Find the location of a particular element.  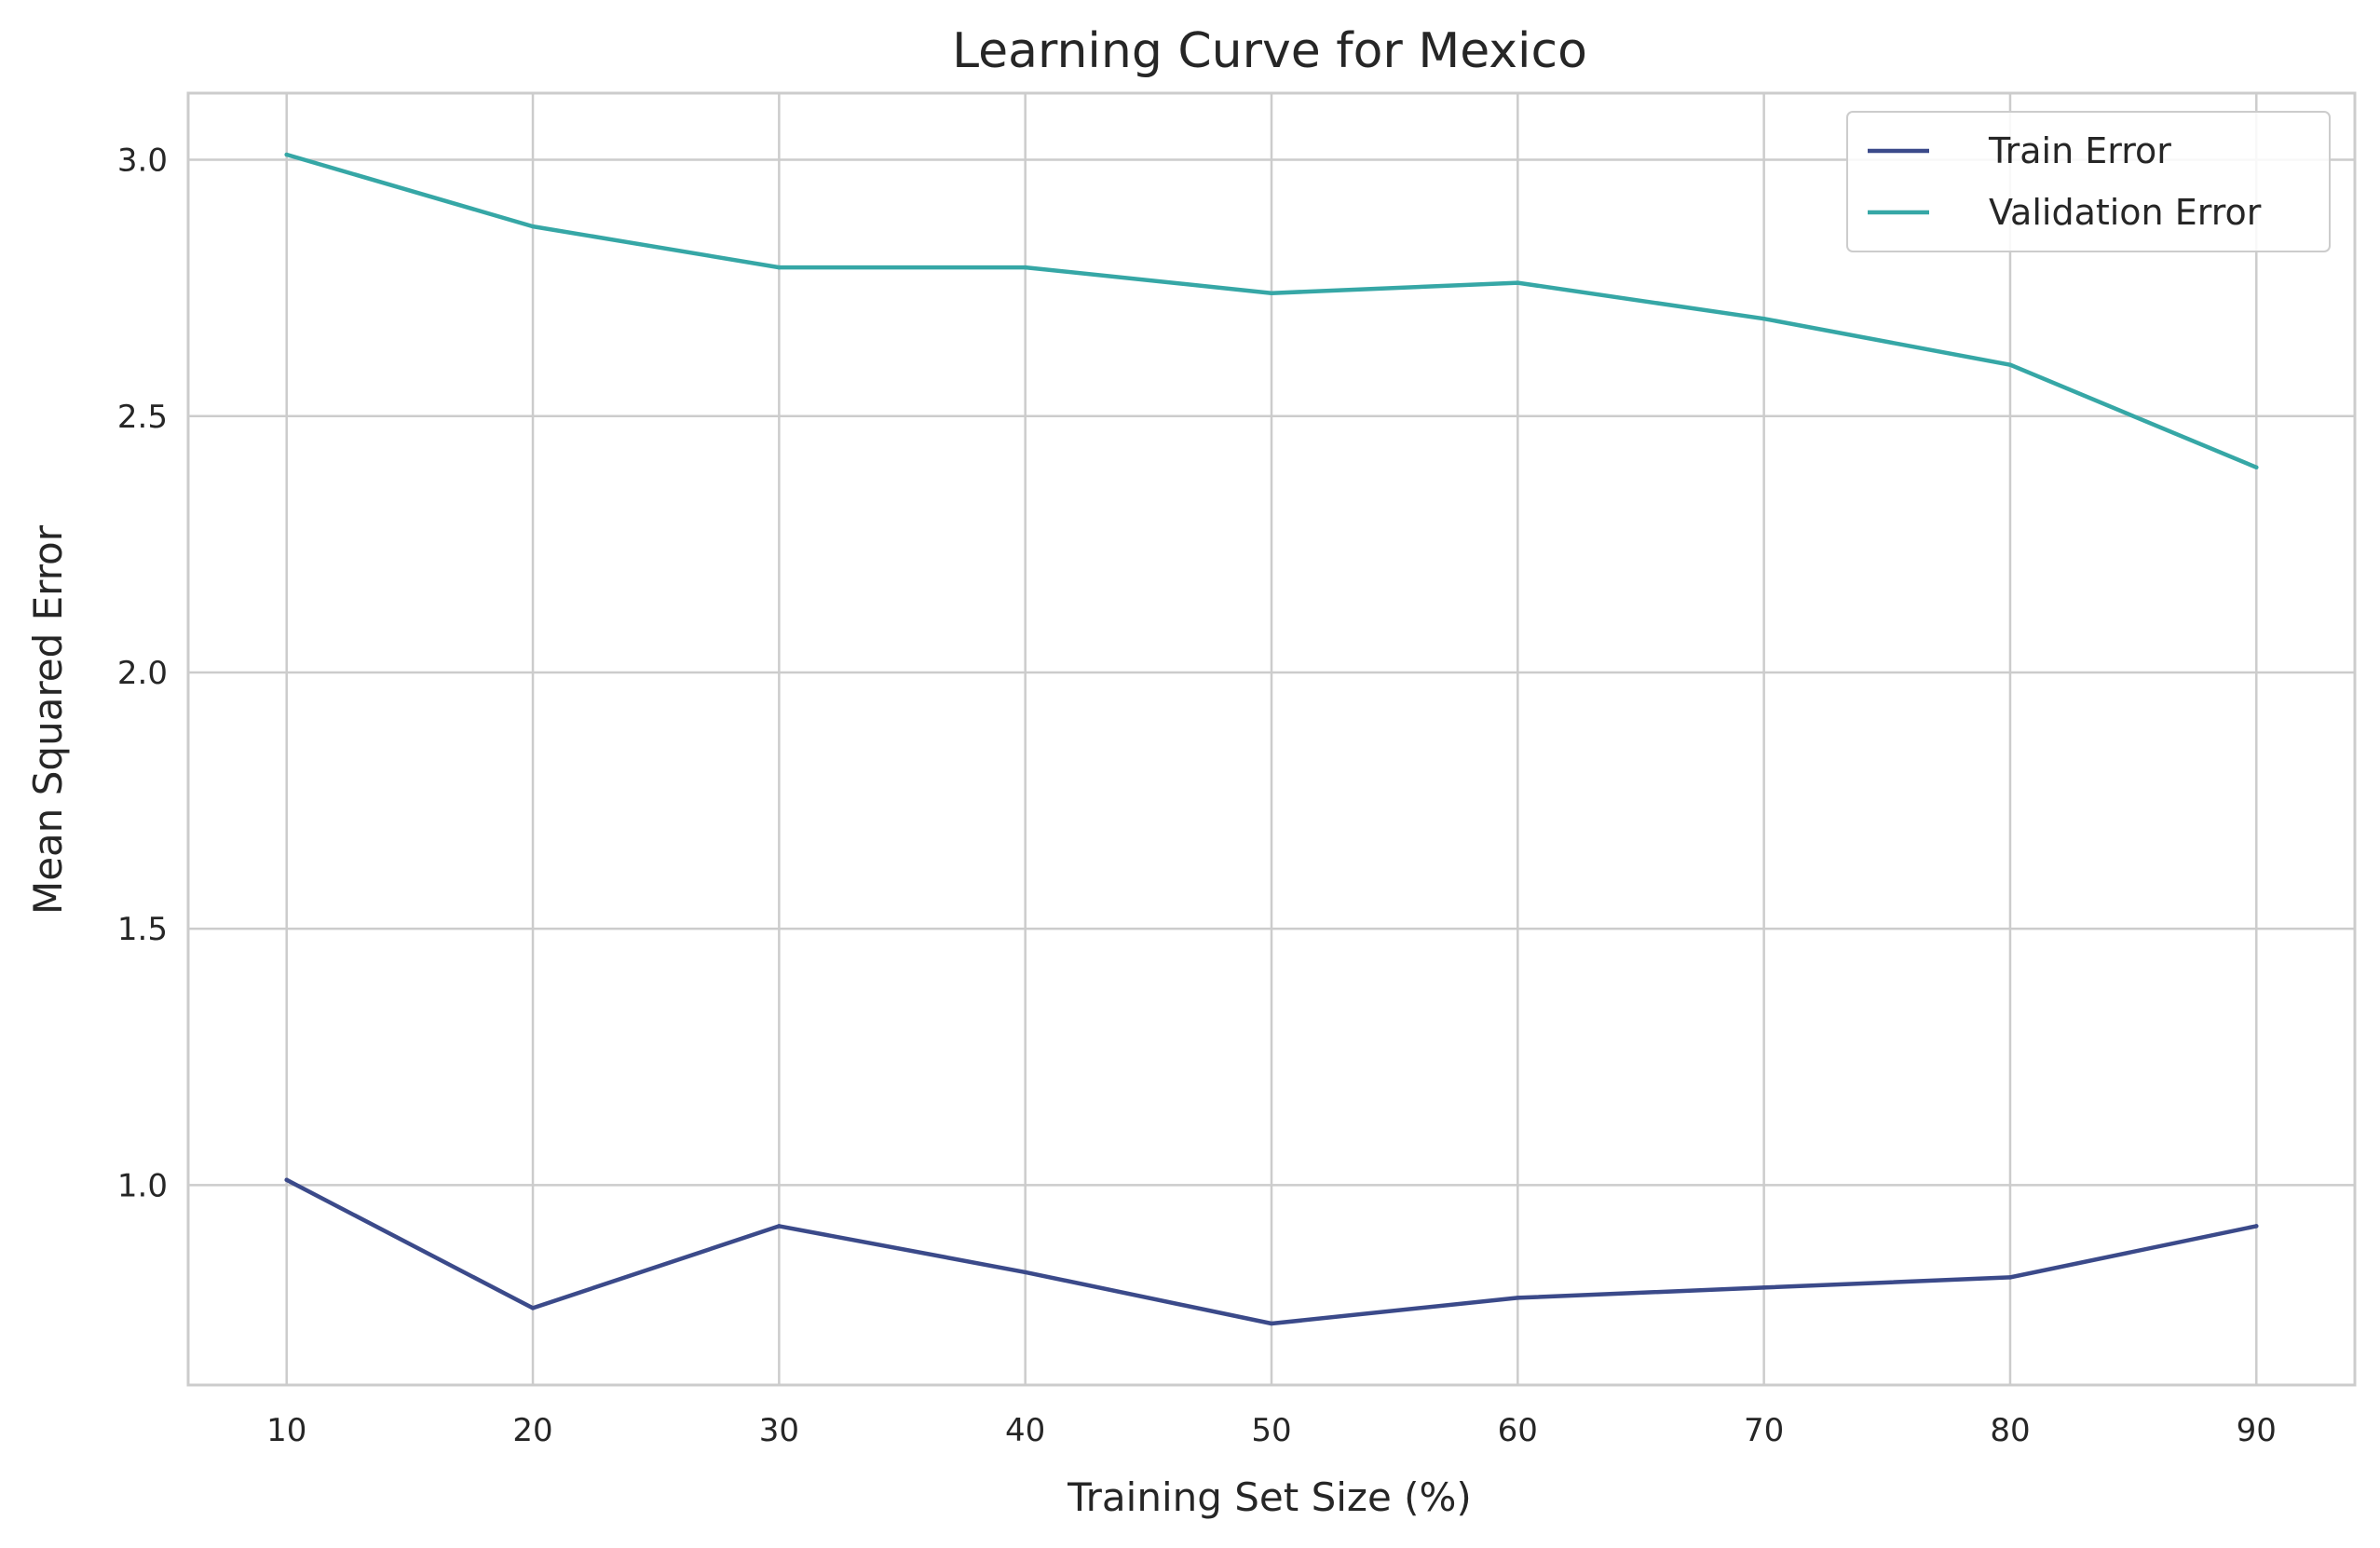

x-tick-labels: 10 20 30 40 50 60 70 80 90 is located at coordinates (1271, 1430).